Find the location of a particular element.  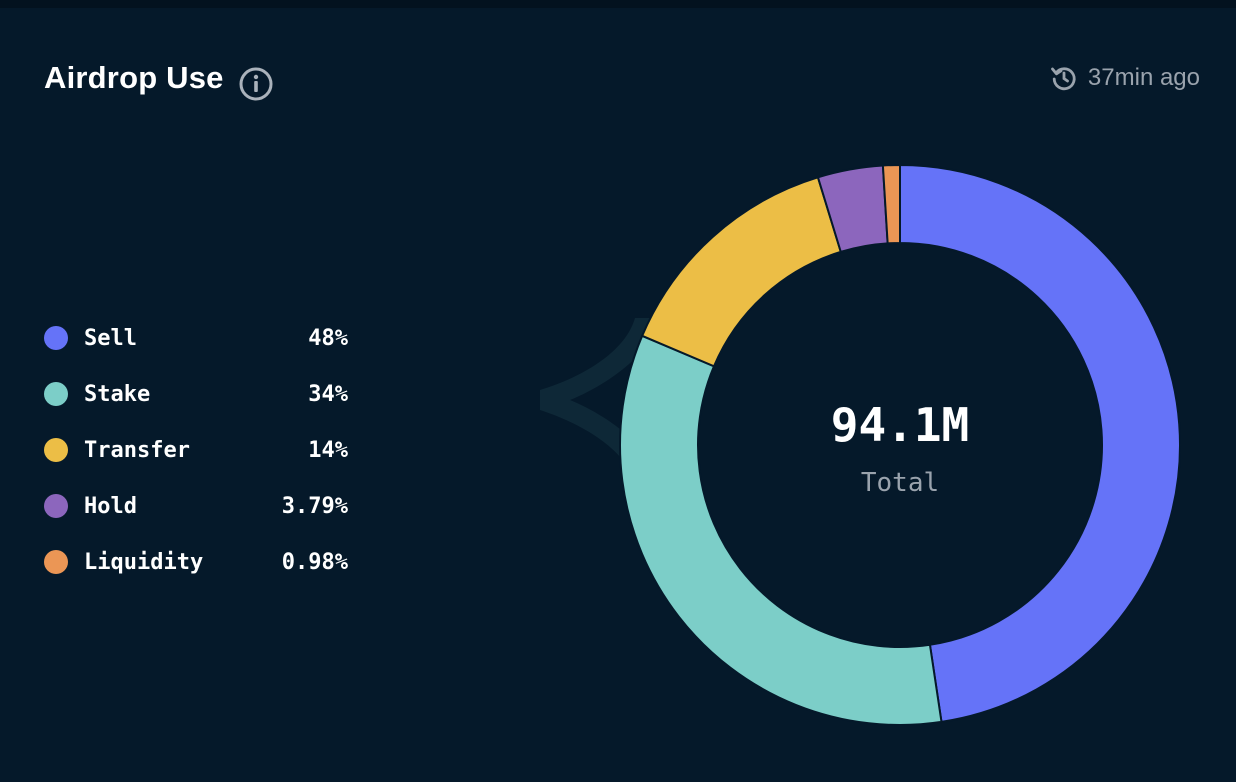

info-icon is located at coordinates (256, 84).